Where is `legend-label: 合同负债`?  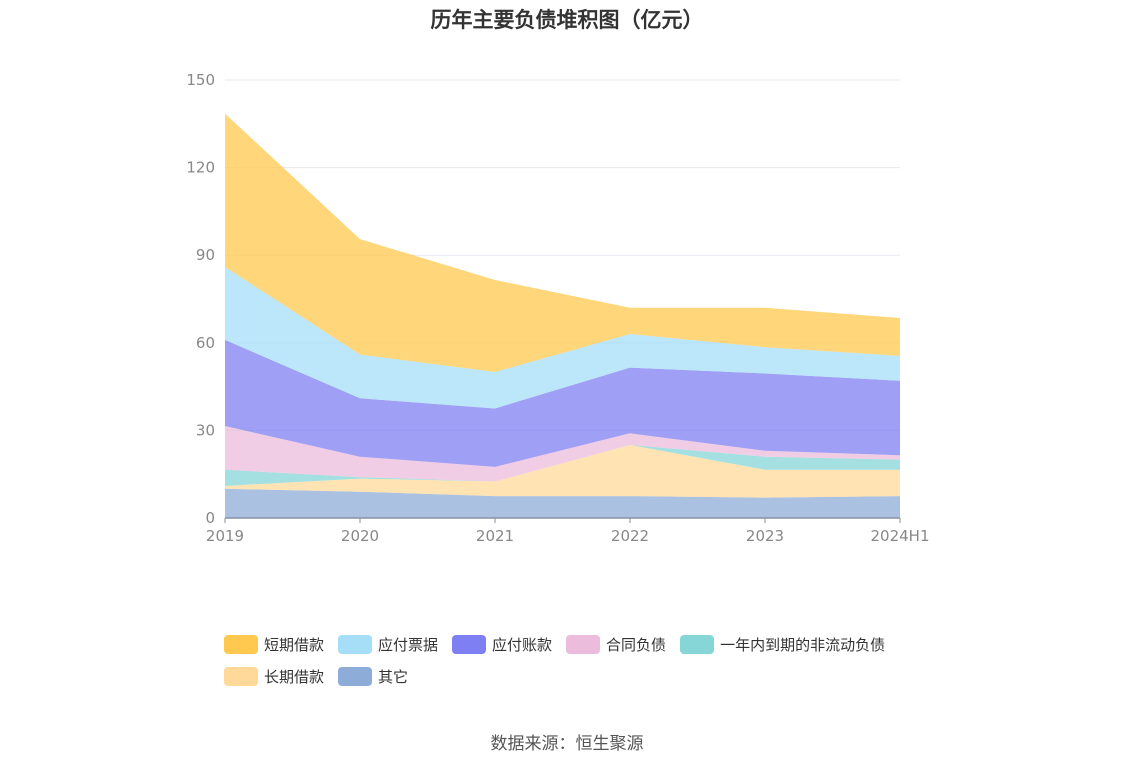
legend-label: 合同负债 is located at coordinates (636, 644).